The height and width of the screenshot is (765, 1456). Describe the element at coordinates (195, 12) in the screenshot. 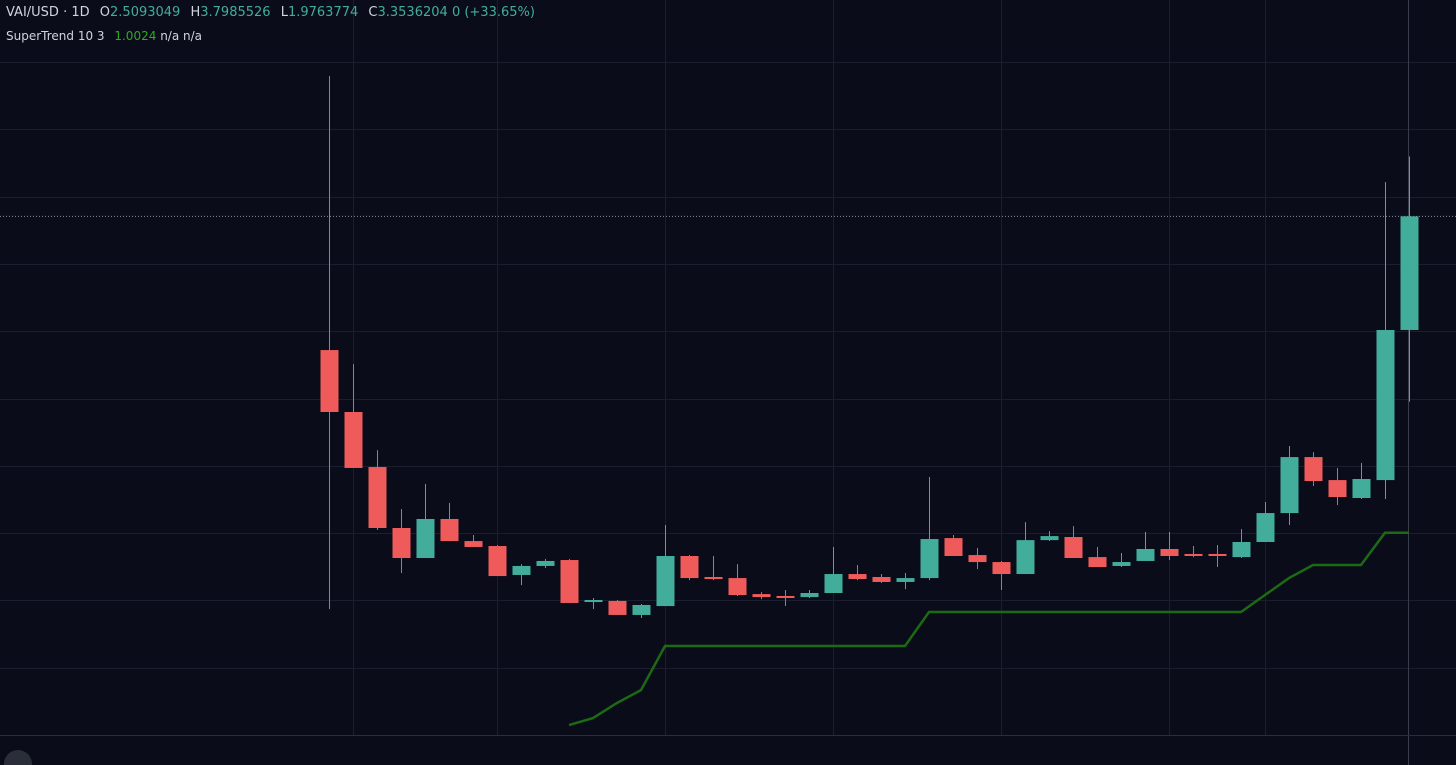

I see `ohlc-label: H` at that location.